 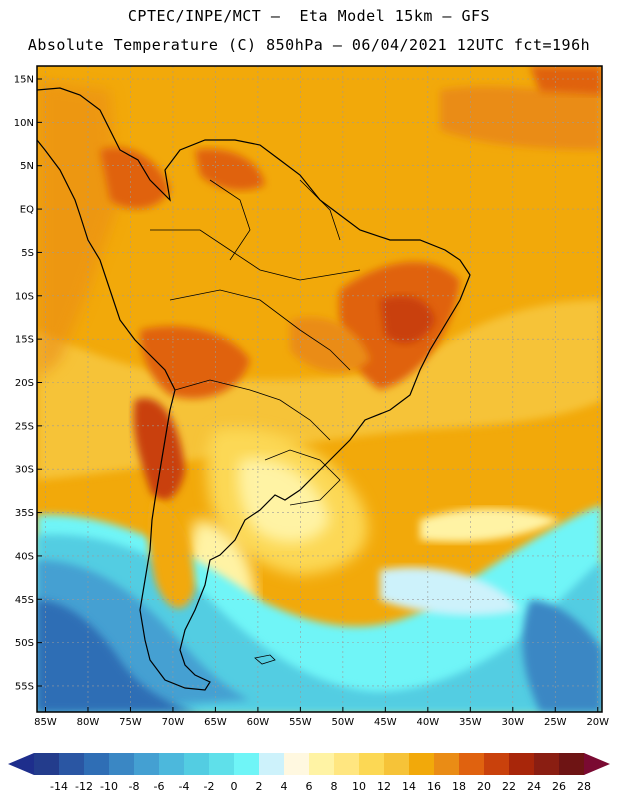 What do you see at coordinates (459, 786) in the screenshot?
I see `colorbar-tick-label: 18` at bounding box center [459, 786].